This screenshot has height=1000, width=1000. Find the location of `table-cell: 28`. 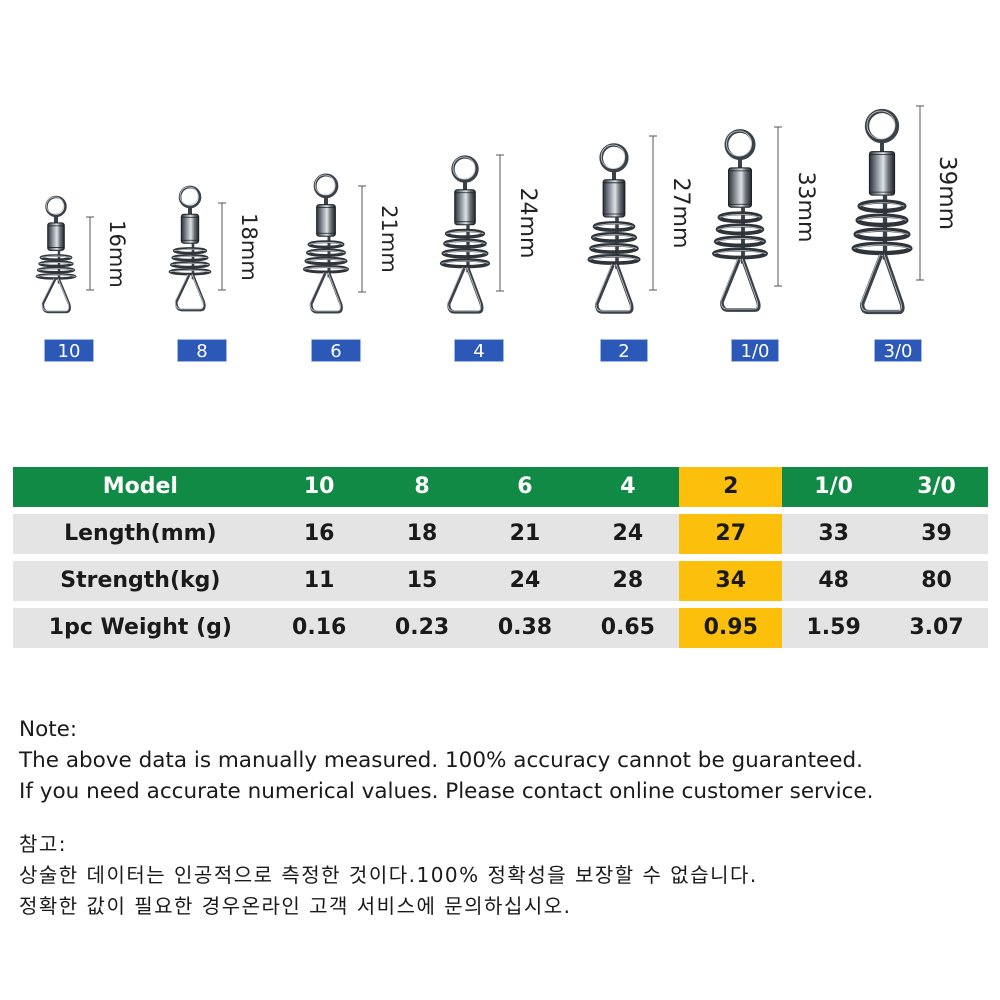

table-cell: 28 is located at coordinates (628, 580).